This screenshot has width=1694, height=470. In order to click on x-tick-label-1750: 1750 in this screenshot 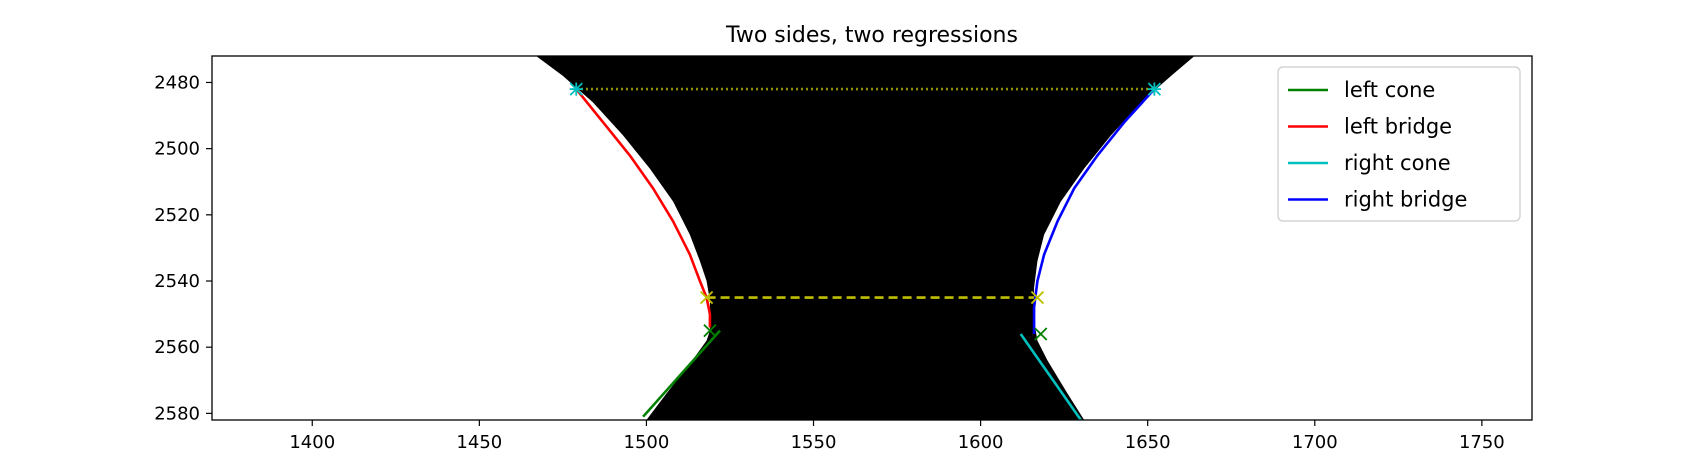, I will do `click(1482, 442)`.